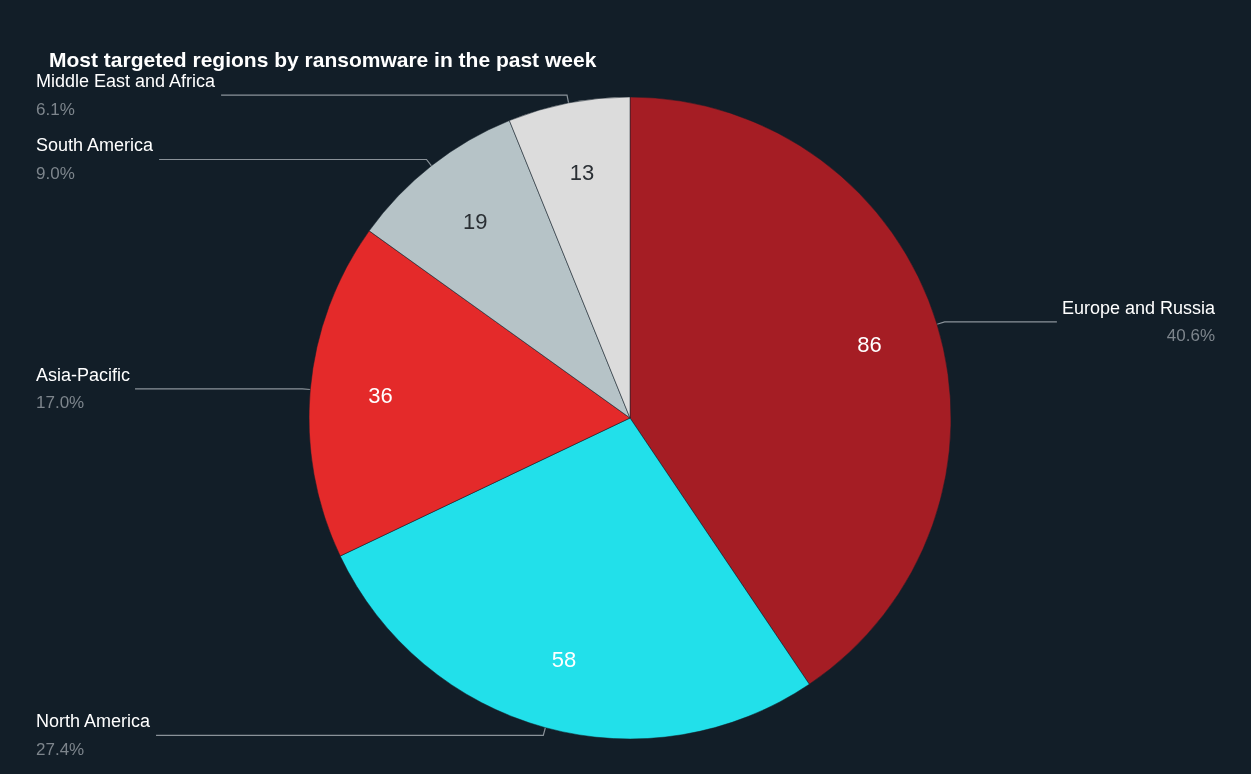 This screenshot has width=1251, height=774. What do you see at coordinates (95, 145) in the screenshot?
I see `slice-label: South America` at bounding box center [95, 145].